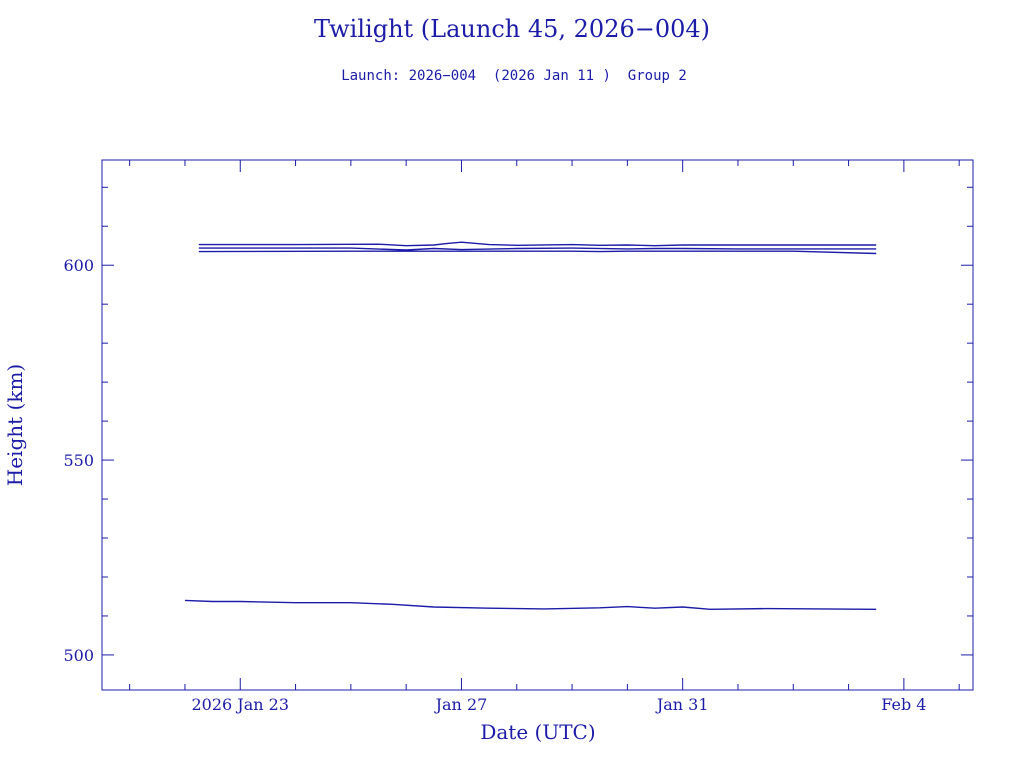 The height and width of the screenshot is (768, 1024). I want to click on x-tick-label: Feb 4, so click(903, 704).